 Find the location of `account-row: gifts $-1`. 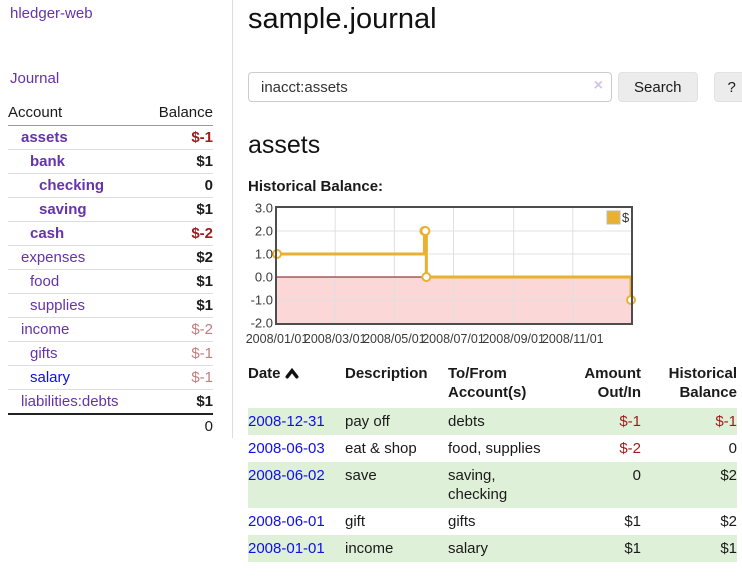

account-row: gifts $-1 is located at coordinates (110, 353).